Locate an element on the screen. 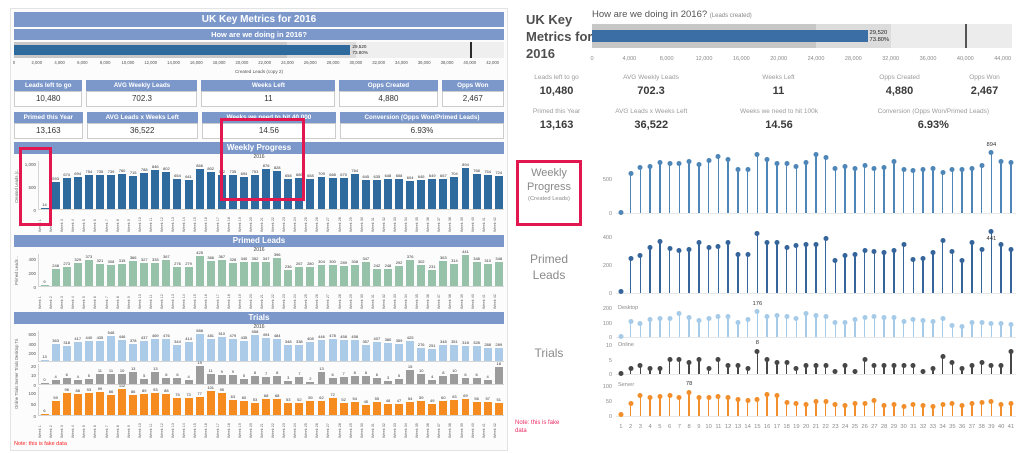 Image resolution: width=1024 pixels, height=453 pixels. bar-week-23: 658 is located at coordinates (288, 185).